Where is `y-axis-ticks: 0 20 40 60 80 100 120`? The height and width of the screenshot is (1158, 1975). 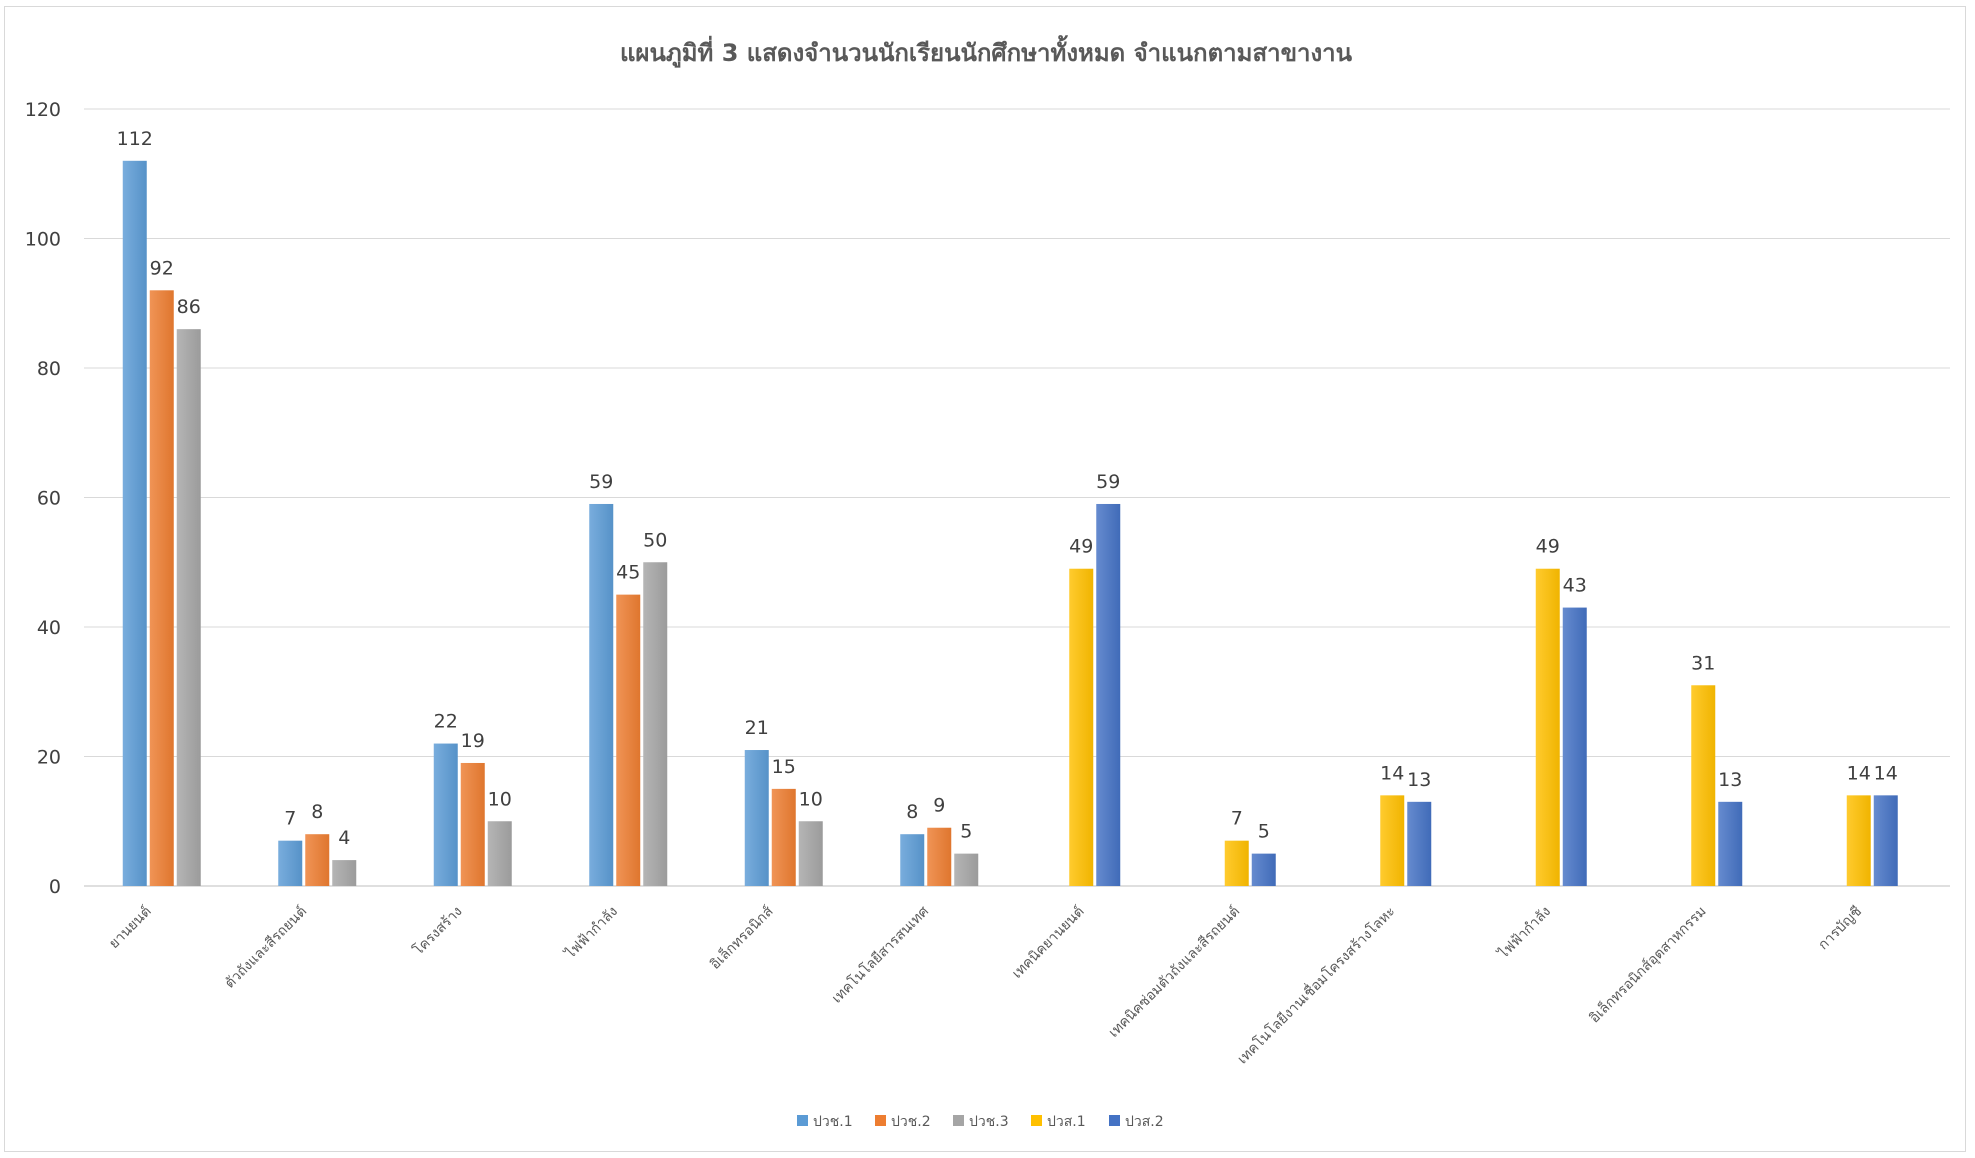 y-axis-ticks: 0 20 40 60 80 100 120 is located at coordinates (43, 498).